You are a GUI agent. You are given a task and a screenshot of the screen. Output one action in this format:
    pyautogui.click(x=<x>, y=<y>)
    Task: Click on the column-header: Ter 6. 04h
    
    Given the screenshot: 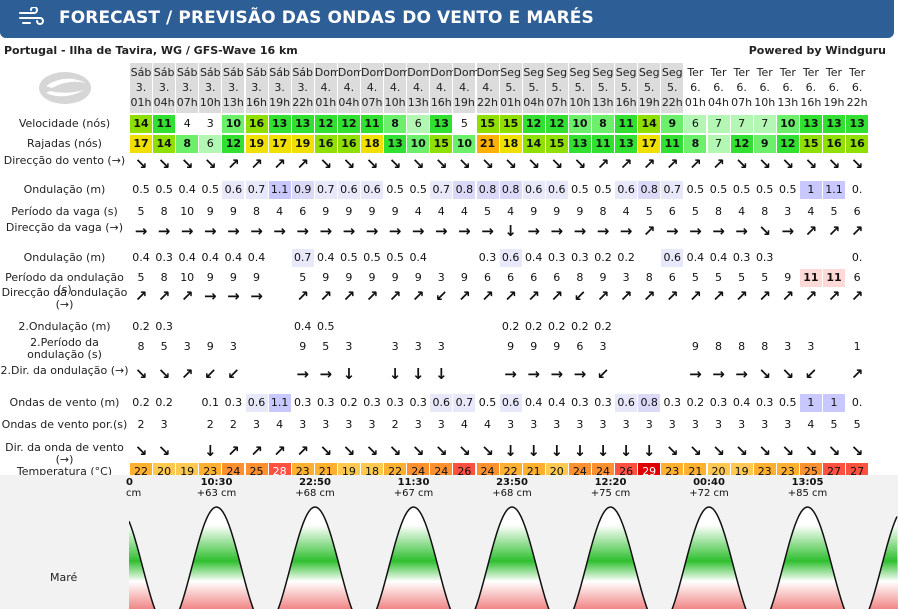 What is the action you would take?
    pyautogui.click(x=718, y=88)
    